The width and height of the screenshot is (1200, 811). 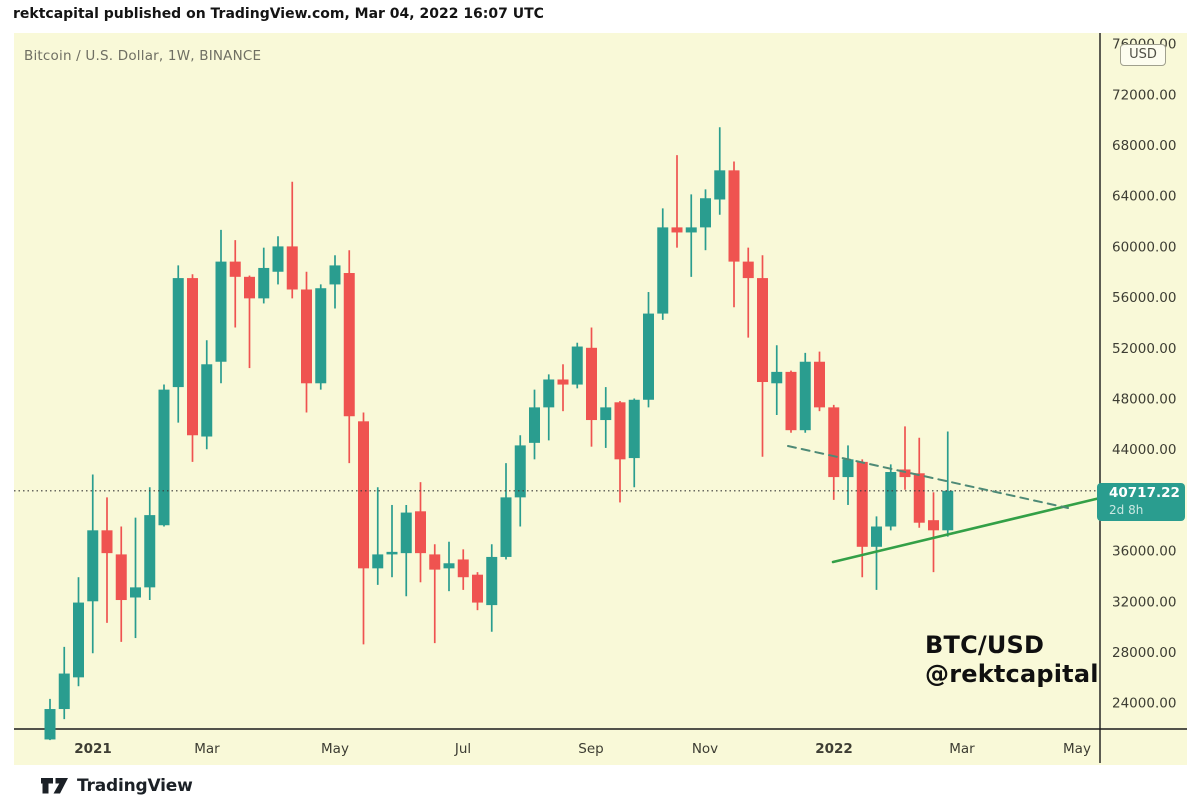 What do you see at coordinates (1144, 400) in the screenshot?
I see `price-scale-tick: 48000.00` at bounding box center [1144, 400].